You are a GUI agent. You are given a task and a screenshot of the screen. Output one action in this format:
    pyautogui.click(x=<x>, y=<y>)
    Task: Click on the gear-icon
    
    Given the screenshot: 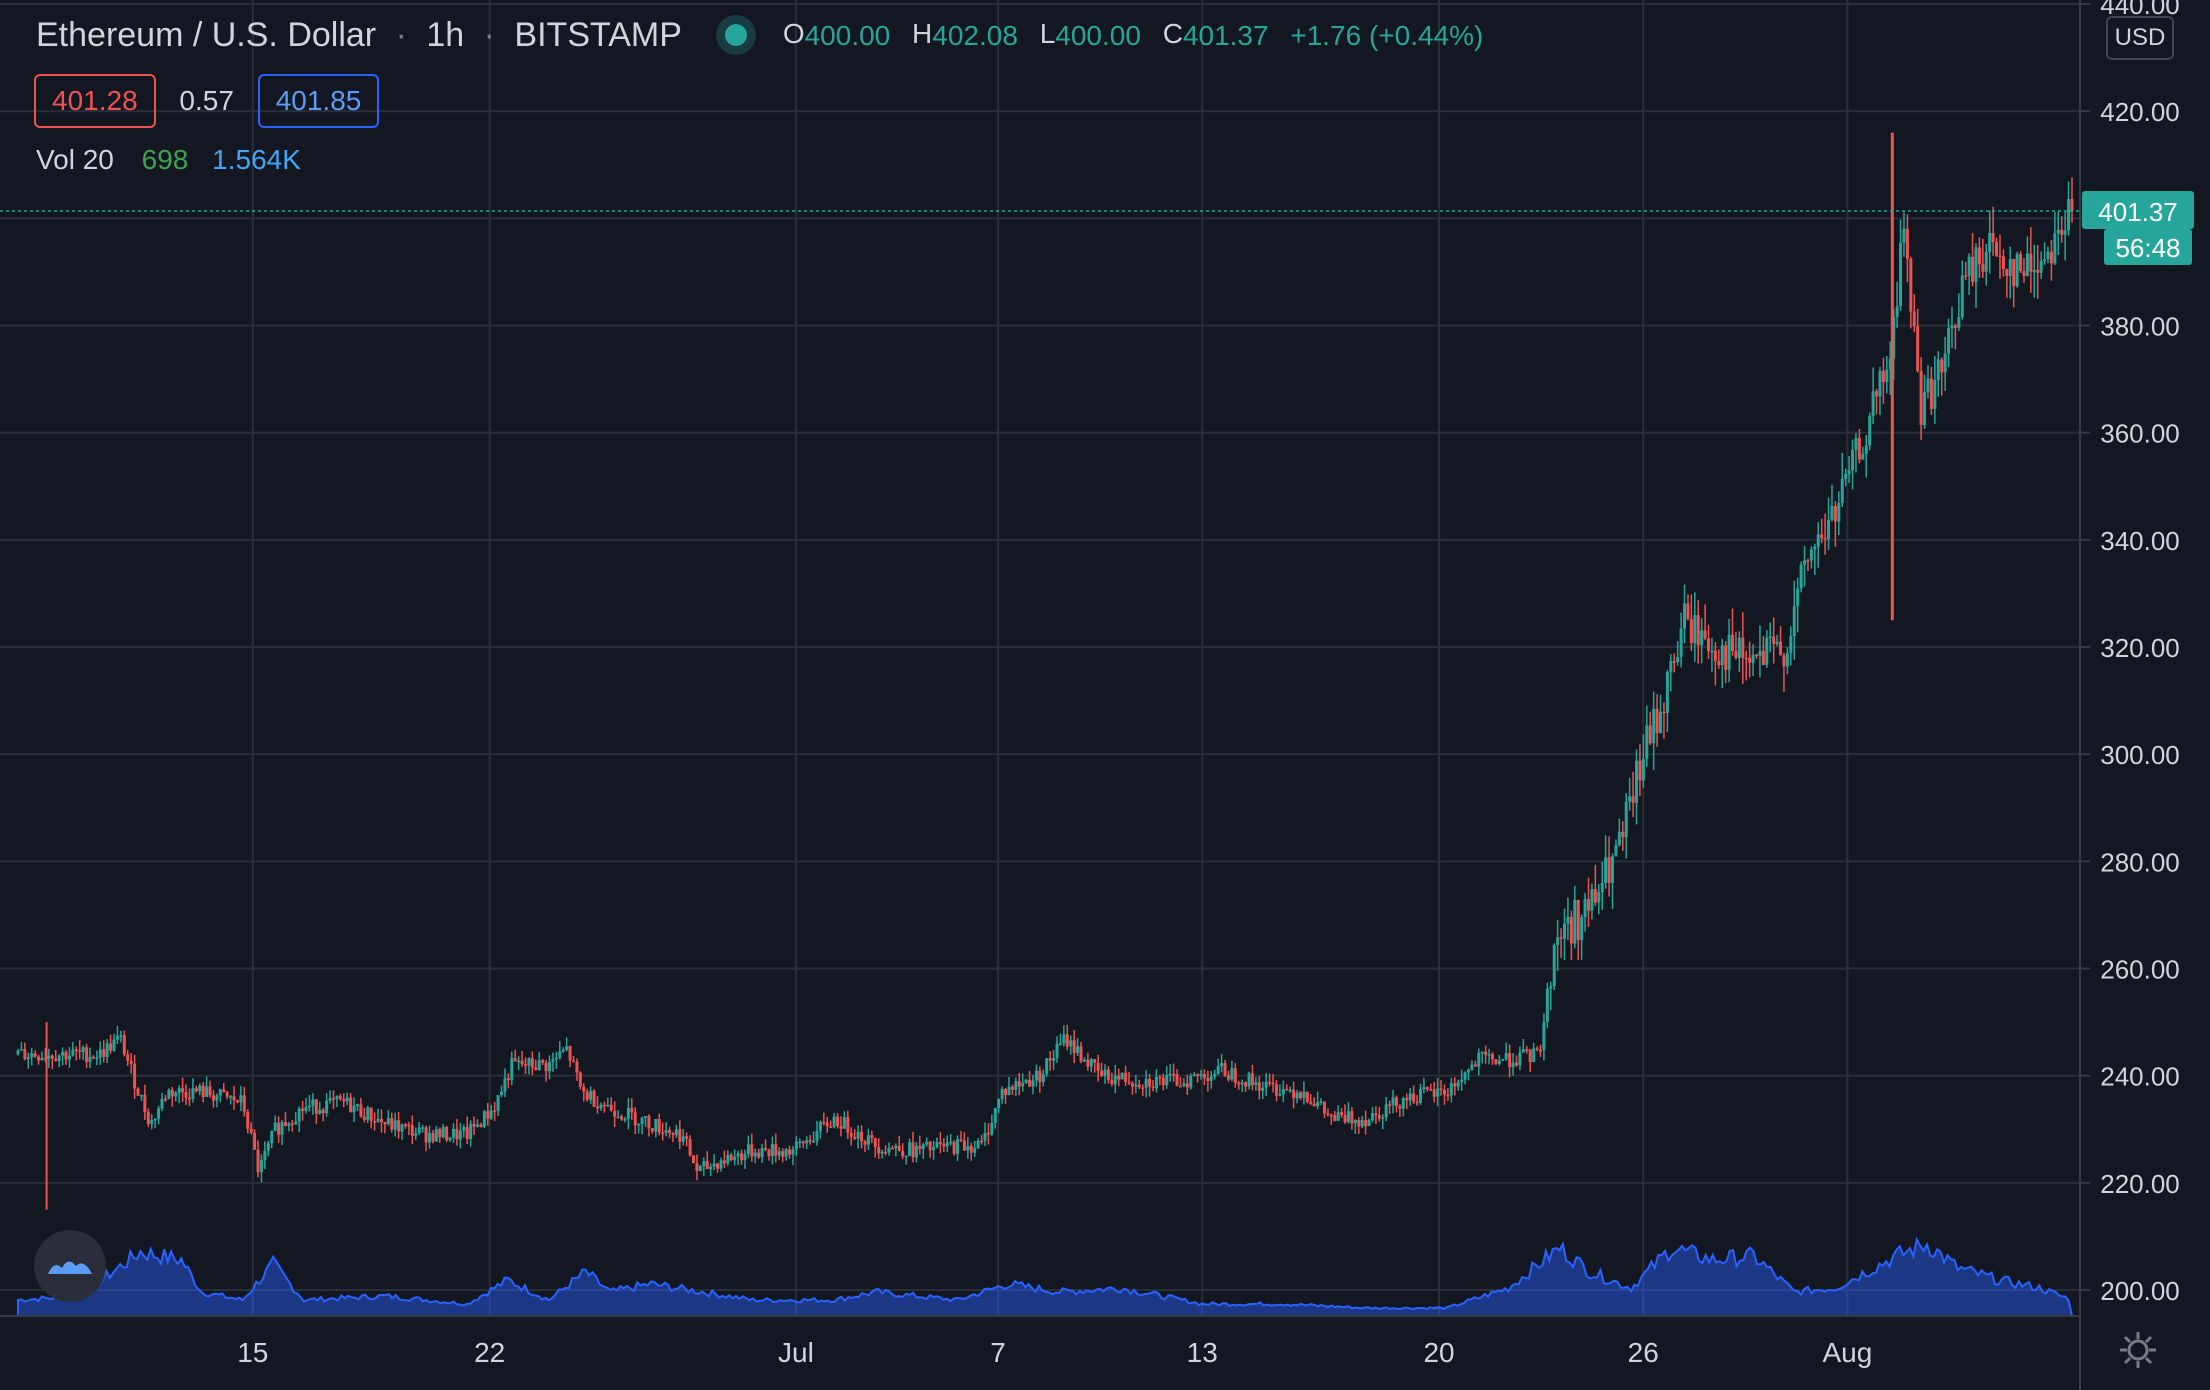 What is the action you would take?
    pyautogui.click(x=2138, y=1350)
    